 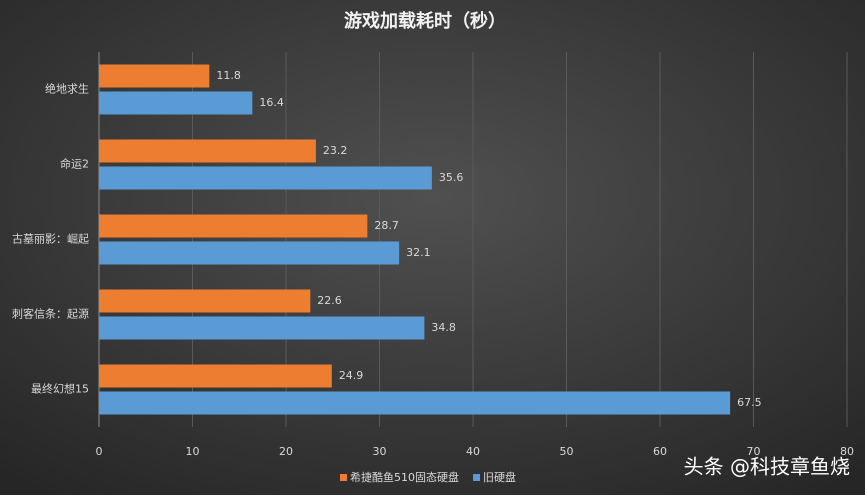 What do you see at coordinates (443, 327) in the screenshot?
I see `data-label: 34.8` at bounding box center [443, 327].